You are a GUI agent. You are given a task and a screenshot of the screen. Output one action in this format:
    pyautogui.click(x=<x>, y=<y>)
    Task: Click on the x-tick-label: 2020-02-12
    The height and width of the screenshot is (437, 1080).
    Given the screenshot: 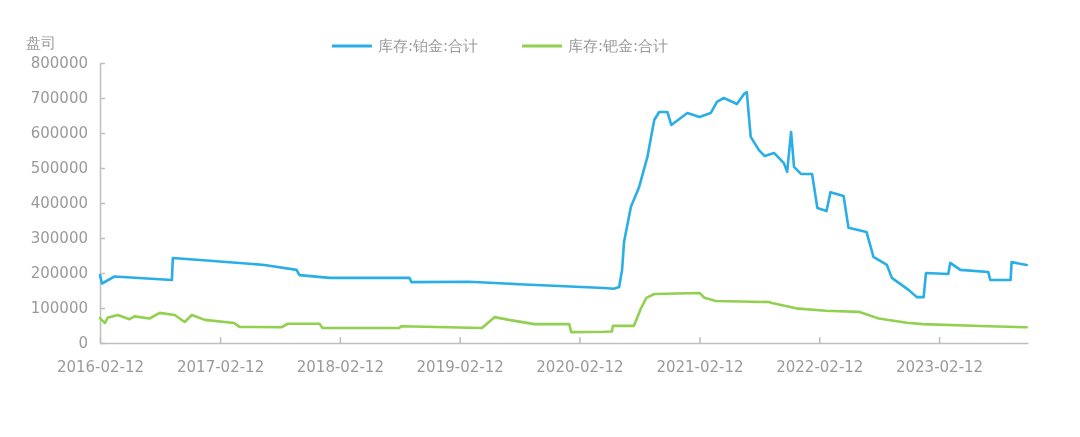 What is the action you would take?
    pyautogui.click(x=580, y=367)
    